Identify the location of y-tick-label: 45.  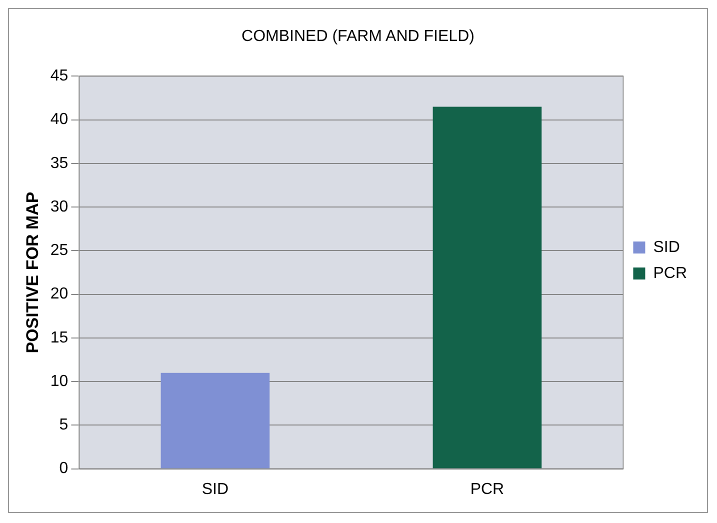
(59, 76).